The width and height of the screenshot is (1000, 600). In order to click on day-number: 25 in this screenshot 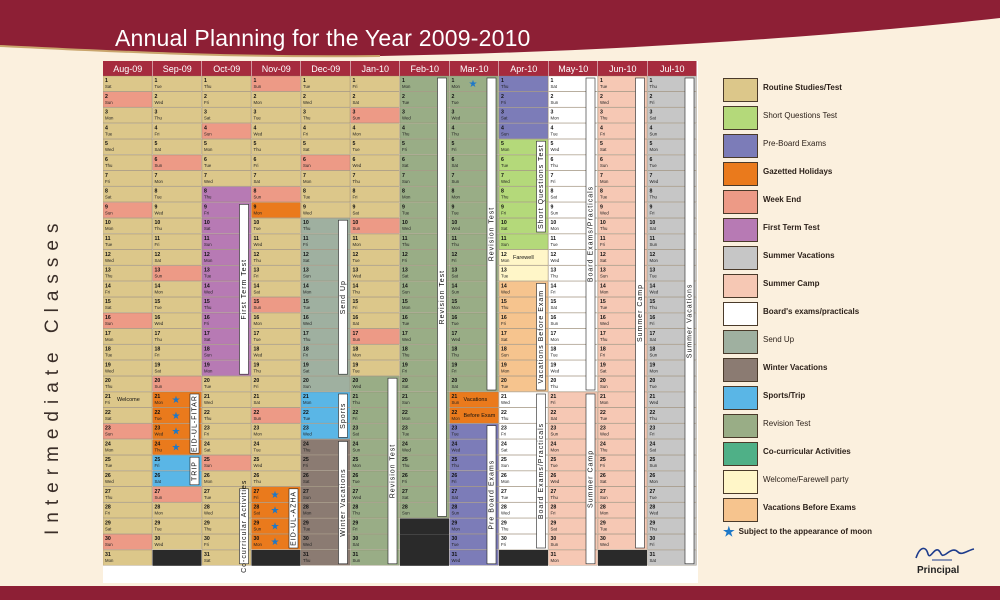, I will do `click(257, 460)`.